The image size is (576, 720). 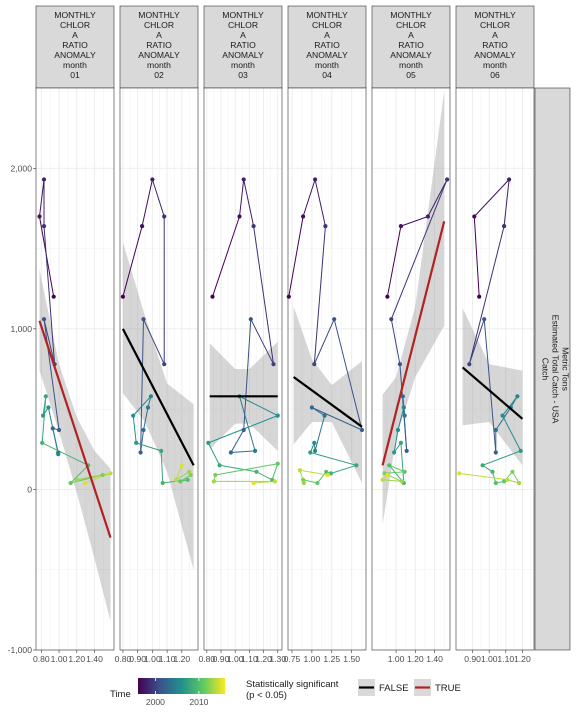 I want to click on x-tick-label: 1.50, so click(x=351, y=659).